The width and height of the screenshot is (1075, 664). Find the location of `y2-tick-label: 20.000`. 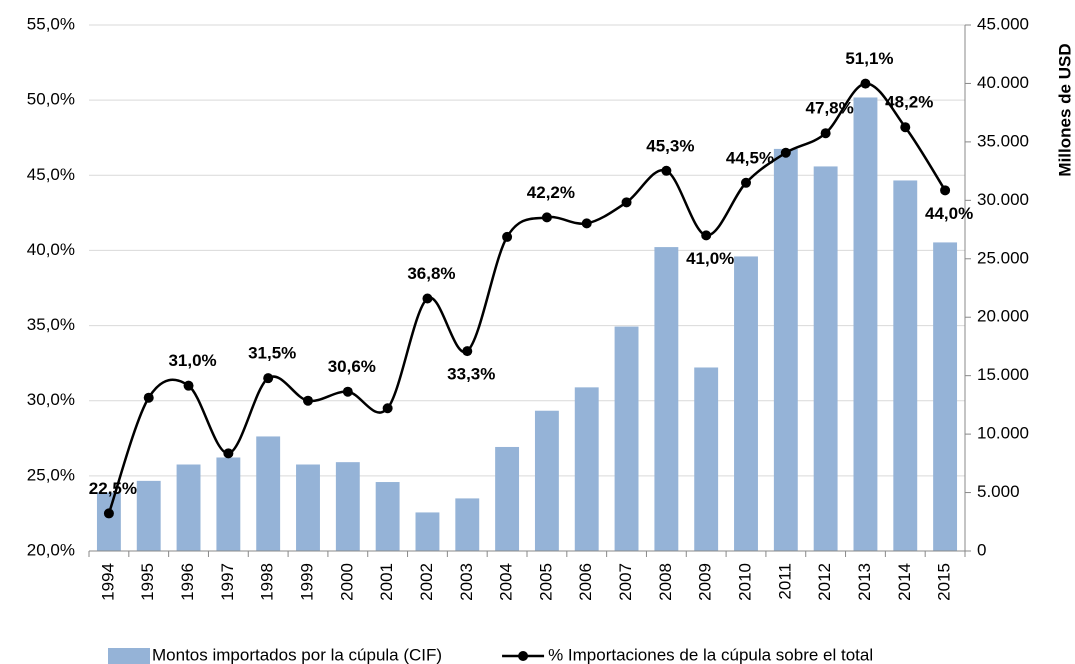

y2-tick-label: 20.000 is located at coordinates (1003, 316).